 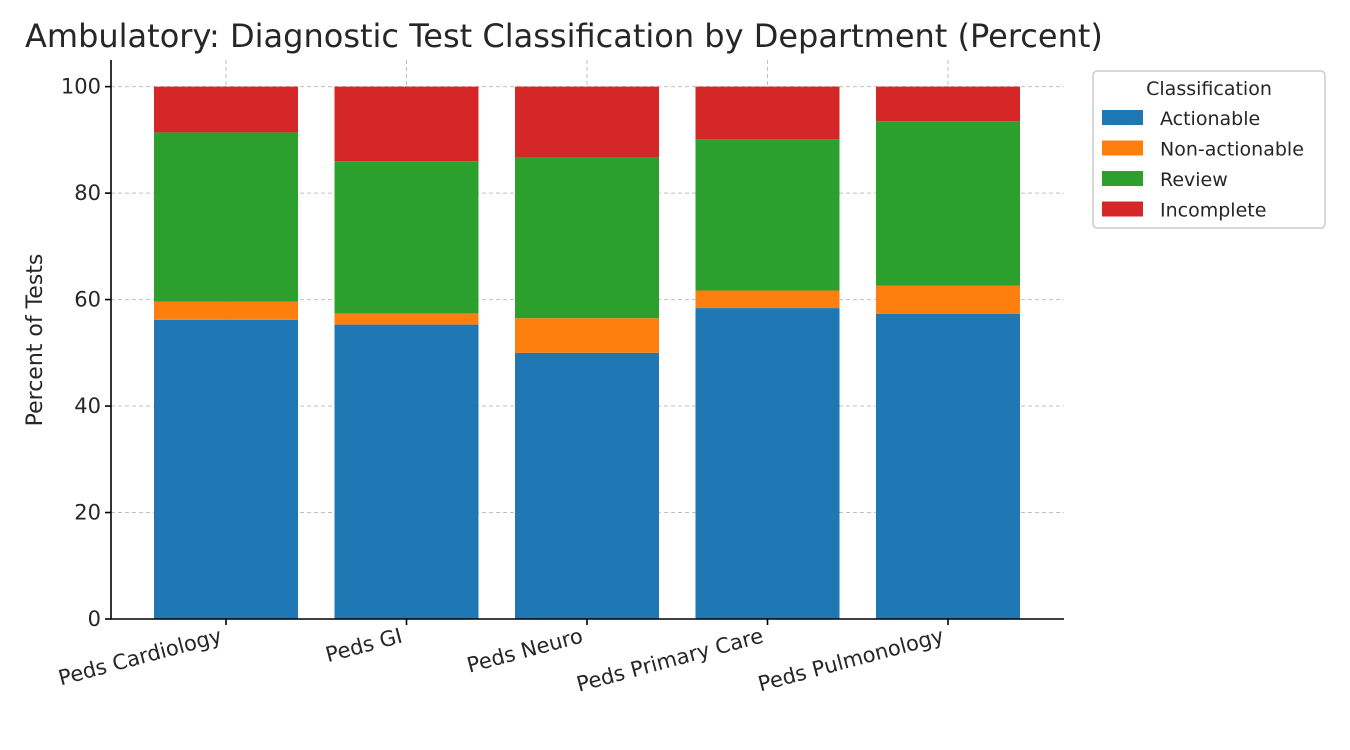 I want to click on legend-label: Incomplete, so click(x=1213, y=211).